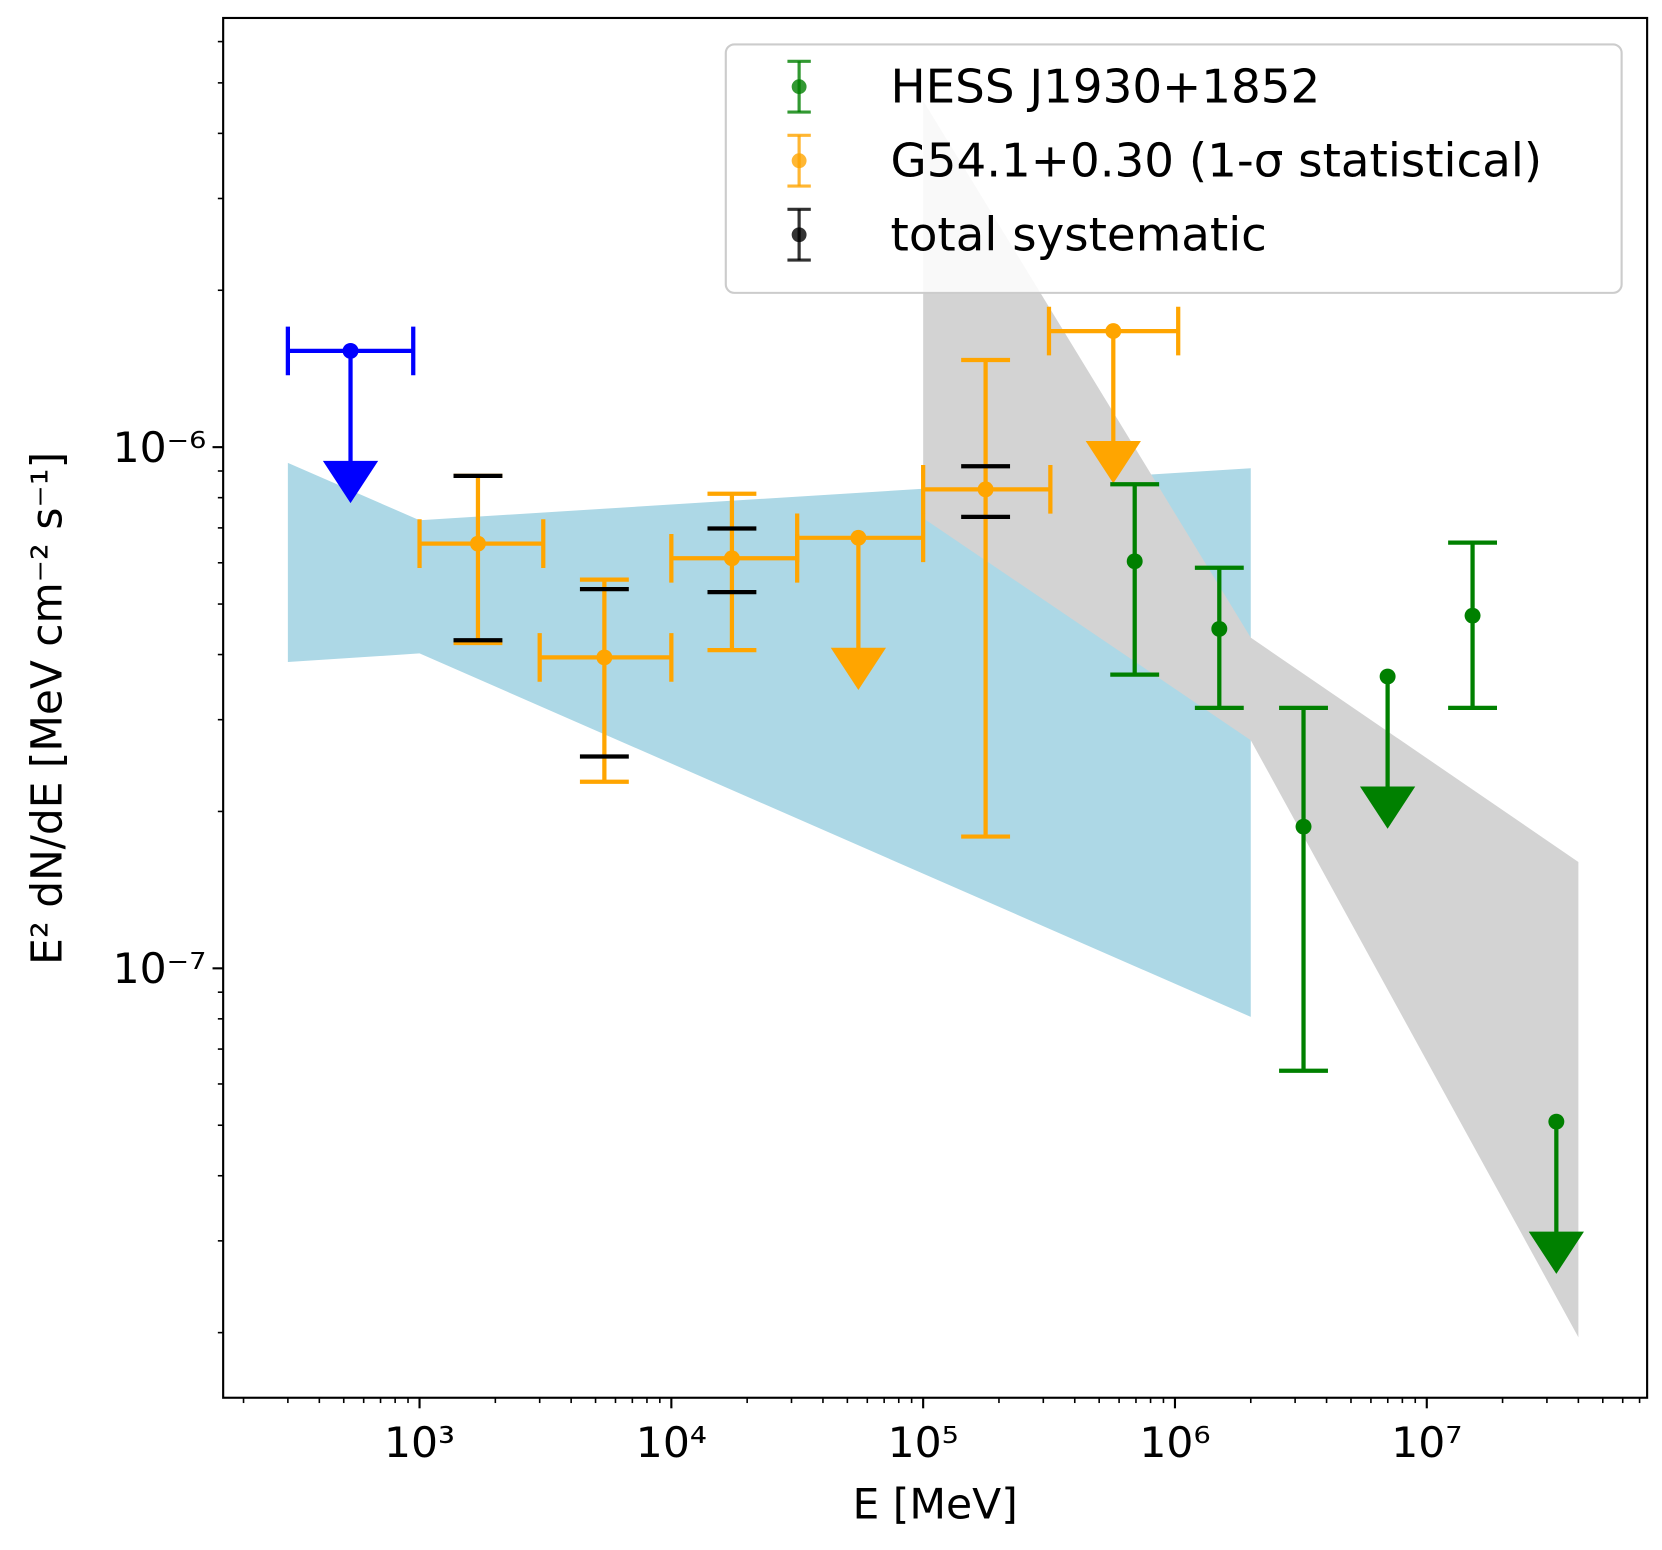 This screenshot has height=1550, width=1662. Describe the element at coordinates (923, 1442) in the screenshot. I see `x-tick-label: 10⁵` at that location.